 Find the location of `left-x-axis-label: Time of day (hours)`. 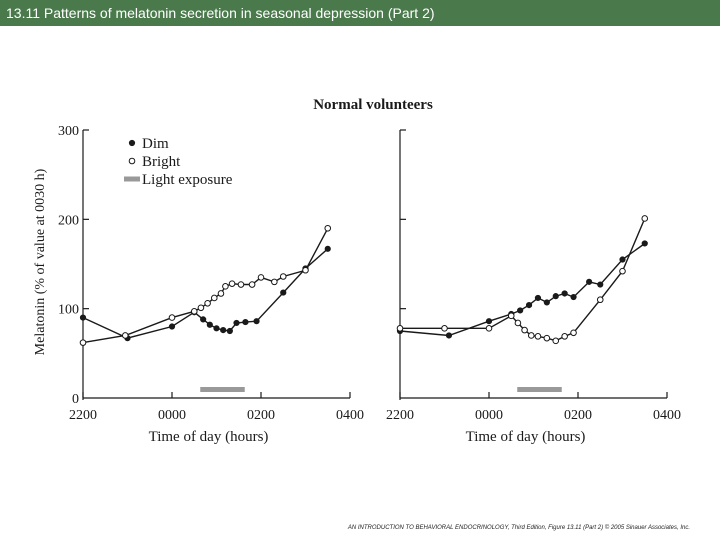

left-x-axis-label: Time of day (hours) is located at coordinates (209, 437).